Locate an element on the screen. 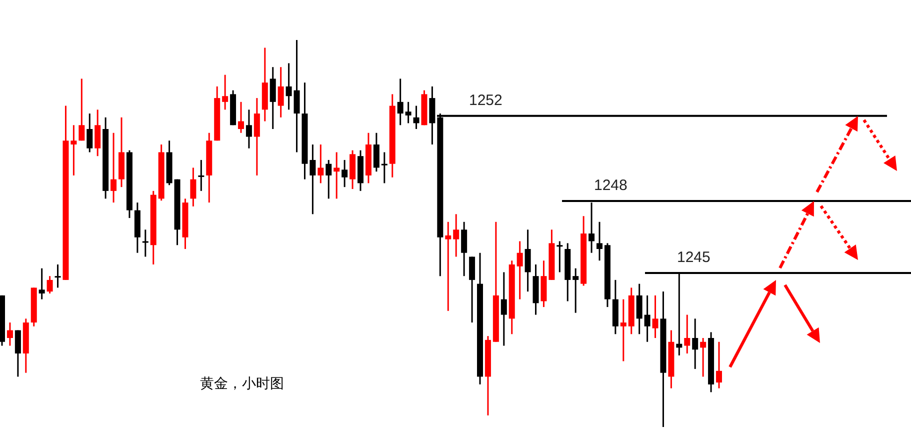 This screenshot has width=911, height=435. annotation: 1248 is located at coordinates (611, 185).